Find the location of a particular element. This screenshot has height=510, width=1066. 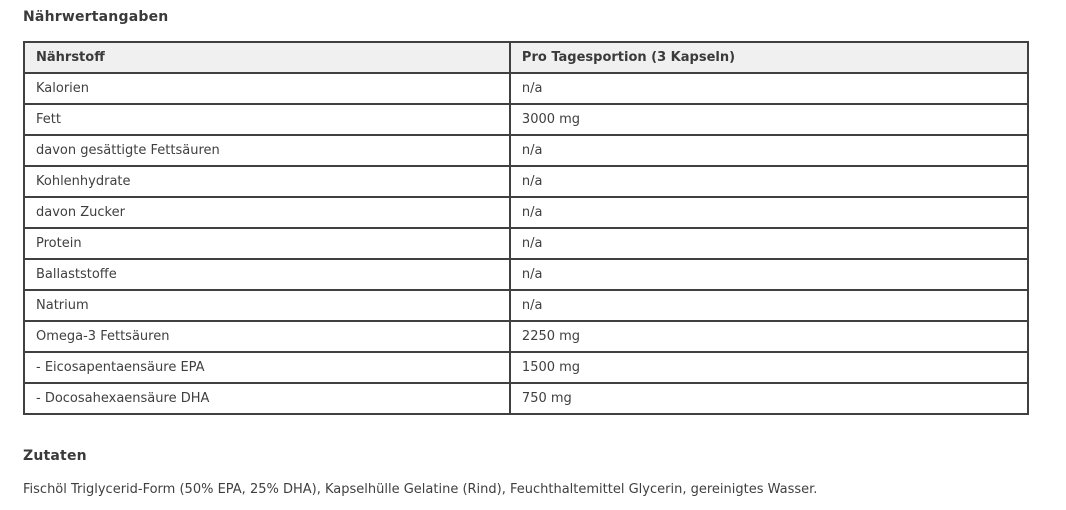

table-row: davon gesättigte Fettsäuren n/a is located at coordinates (526, 150).